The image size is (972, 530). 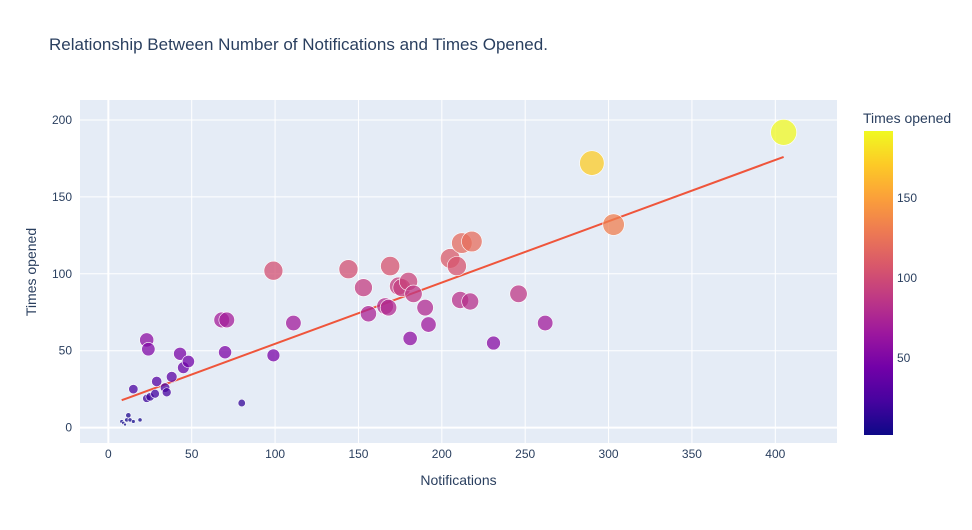 I want to click on y-tick-label: 200, so click(x=62, y=120).